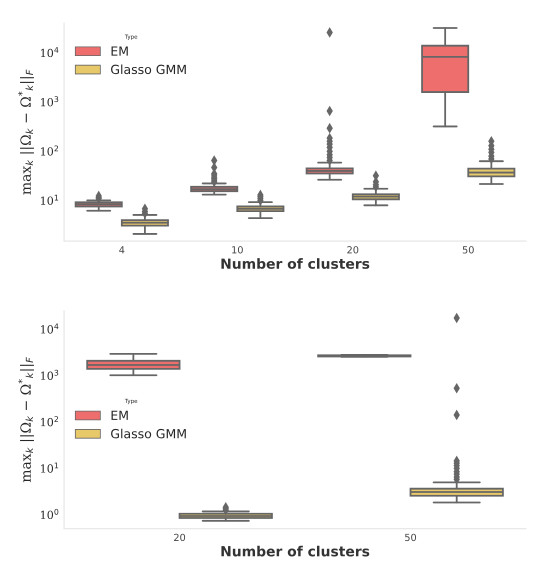 This screenshot has height=581, width=534. What do you see at coordinates (121, 250) in the screenshot?
I see `x-tick-label: 4` at bounding box center [121, 250].